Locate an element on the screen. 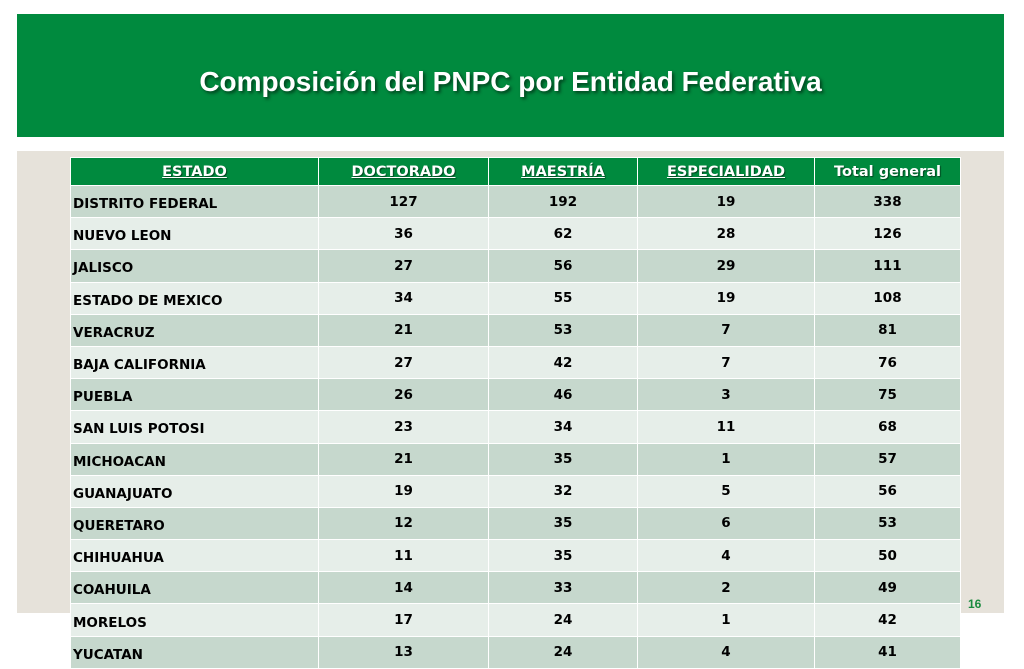 This screenshot has height=669, width=1024. cell-total: 50 is located at coordinates (887, 556).